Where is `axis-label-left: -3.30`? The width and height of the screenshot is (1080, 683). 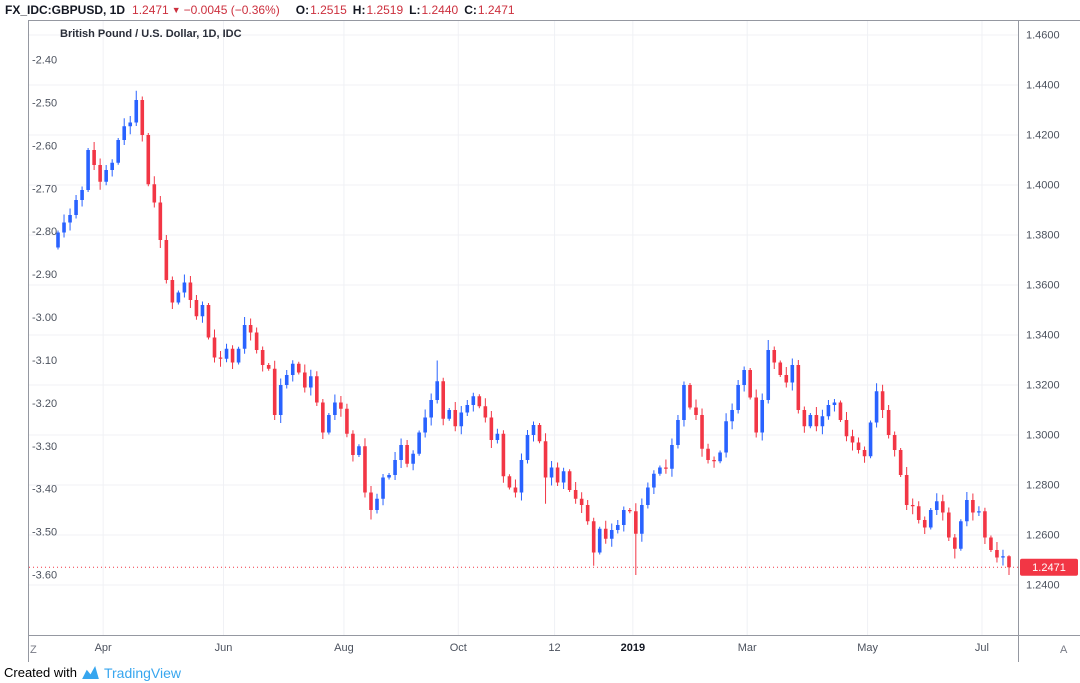
axis-label-left: -3.30 is located at coordinates (44, 447).